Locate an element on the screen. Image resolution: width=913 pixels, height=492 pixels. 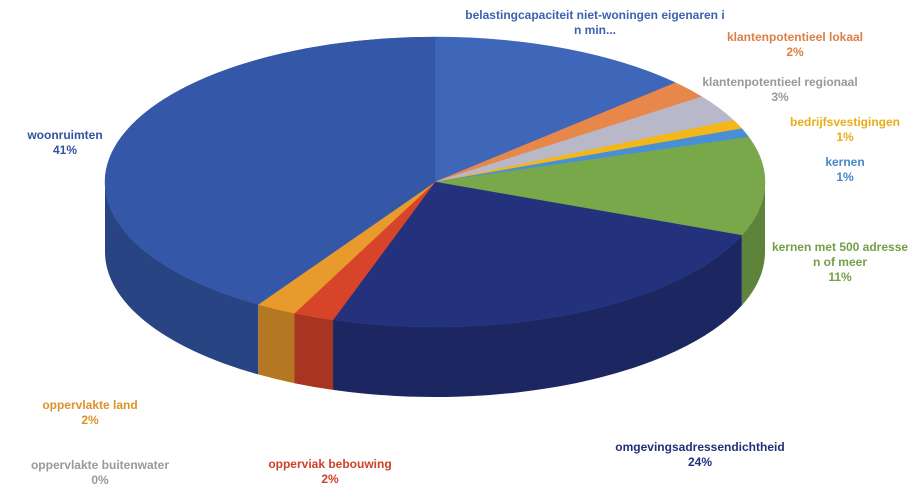
category-label: omgevingsadressendichtheid is located at coordinates (700, 447).